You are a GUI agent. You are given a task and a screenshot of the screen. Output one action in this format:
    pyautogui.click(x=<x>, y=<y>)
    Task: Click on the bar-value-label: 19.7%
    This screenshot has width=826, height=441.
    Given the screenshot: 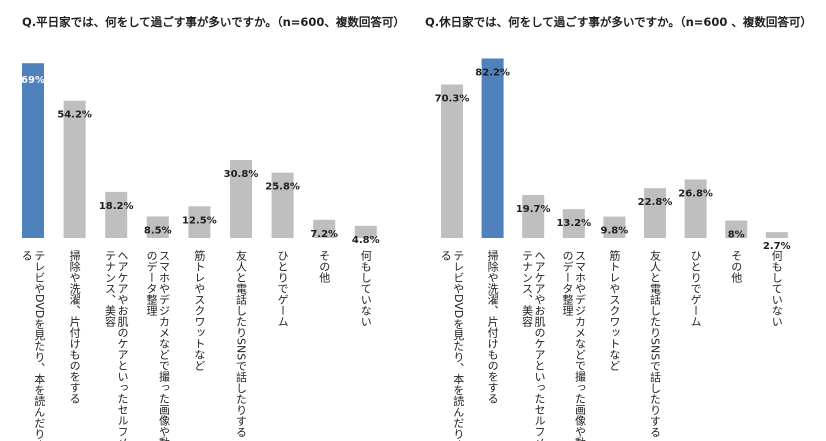 What is the action you would take?
    pyautogui.click(x=533, y=209)
    